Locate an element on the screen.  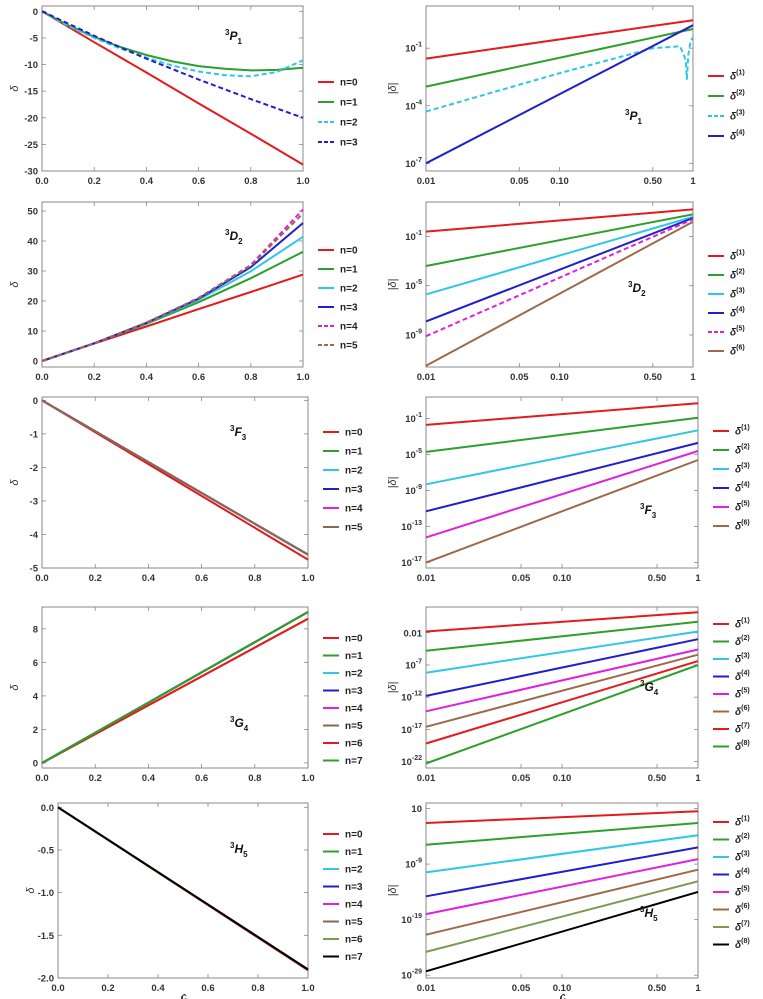
y-tick-label: 2 is located at coordinates (35, 730).